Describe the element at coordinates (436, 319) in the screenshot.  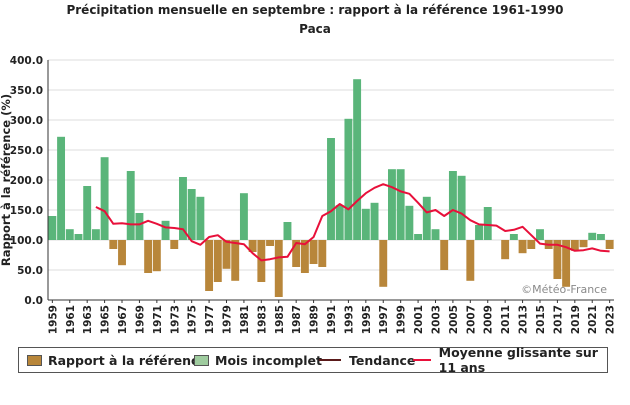
I see `x-tick-label: 2003` at that location.